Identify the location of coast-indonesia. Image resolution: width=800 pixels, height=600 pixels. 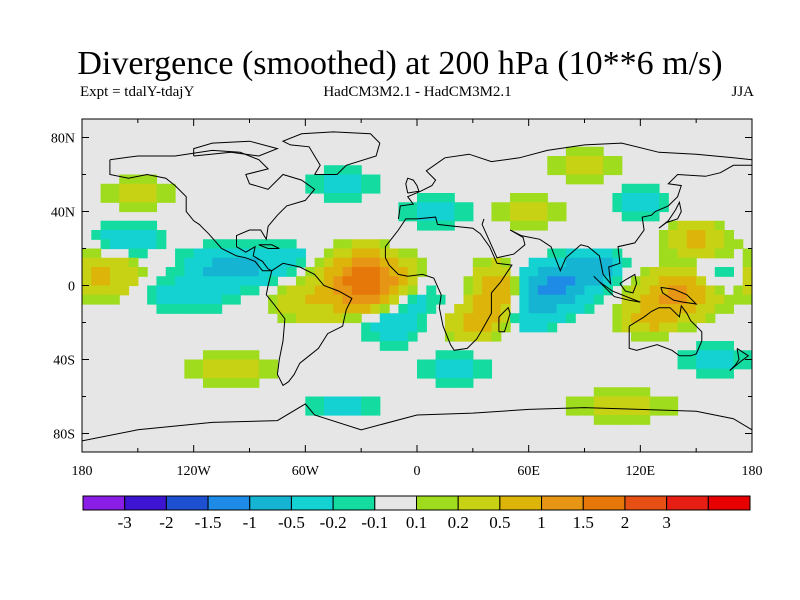
(617, 289).